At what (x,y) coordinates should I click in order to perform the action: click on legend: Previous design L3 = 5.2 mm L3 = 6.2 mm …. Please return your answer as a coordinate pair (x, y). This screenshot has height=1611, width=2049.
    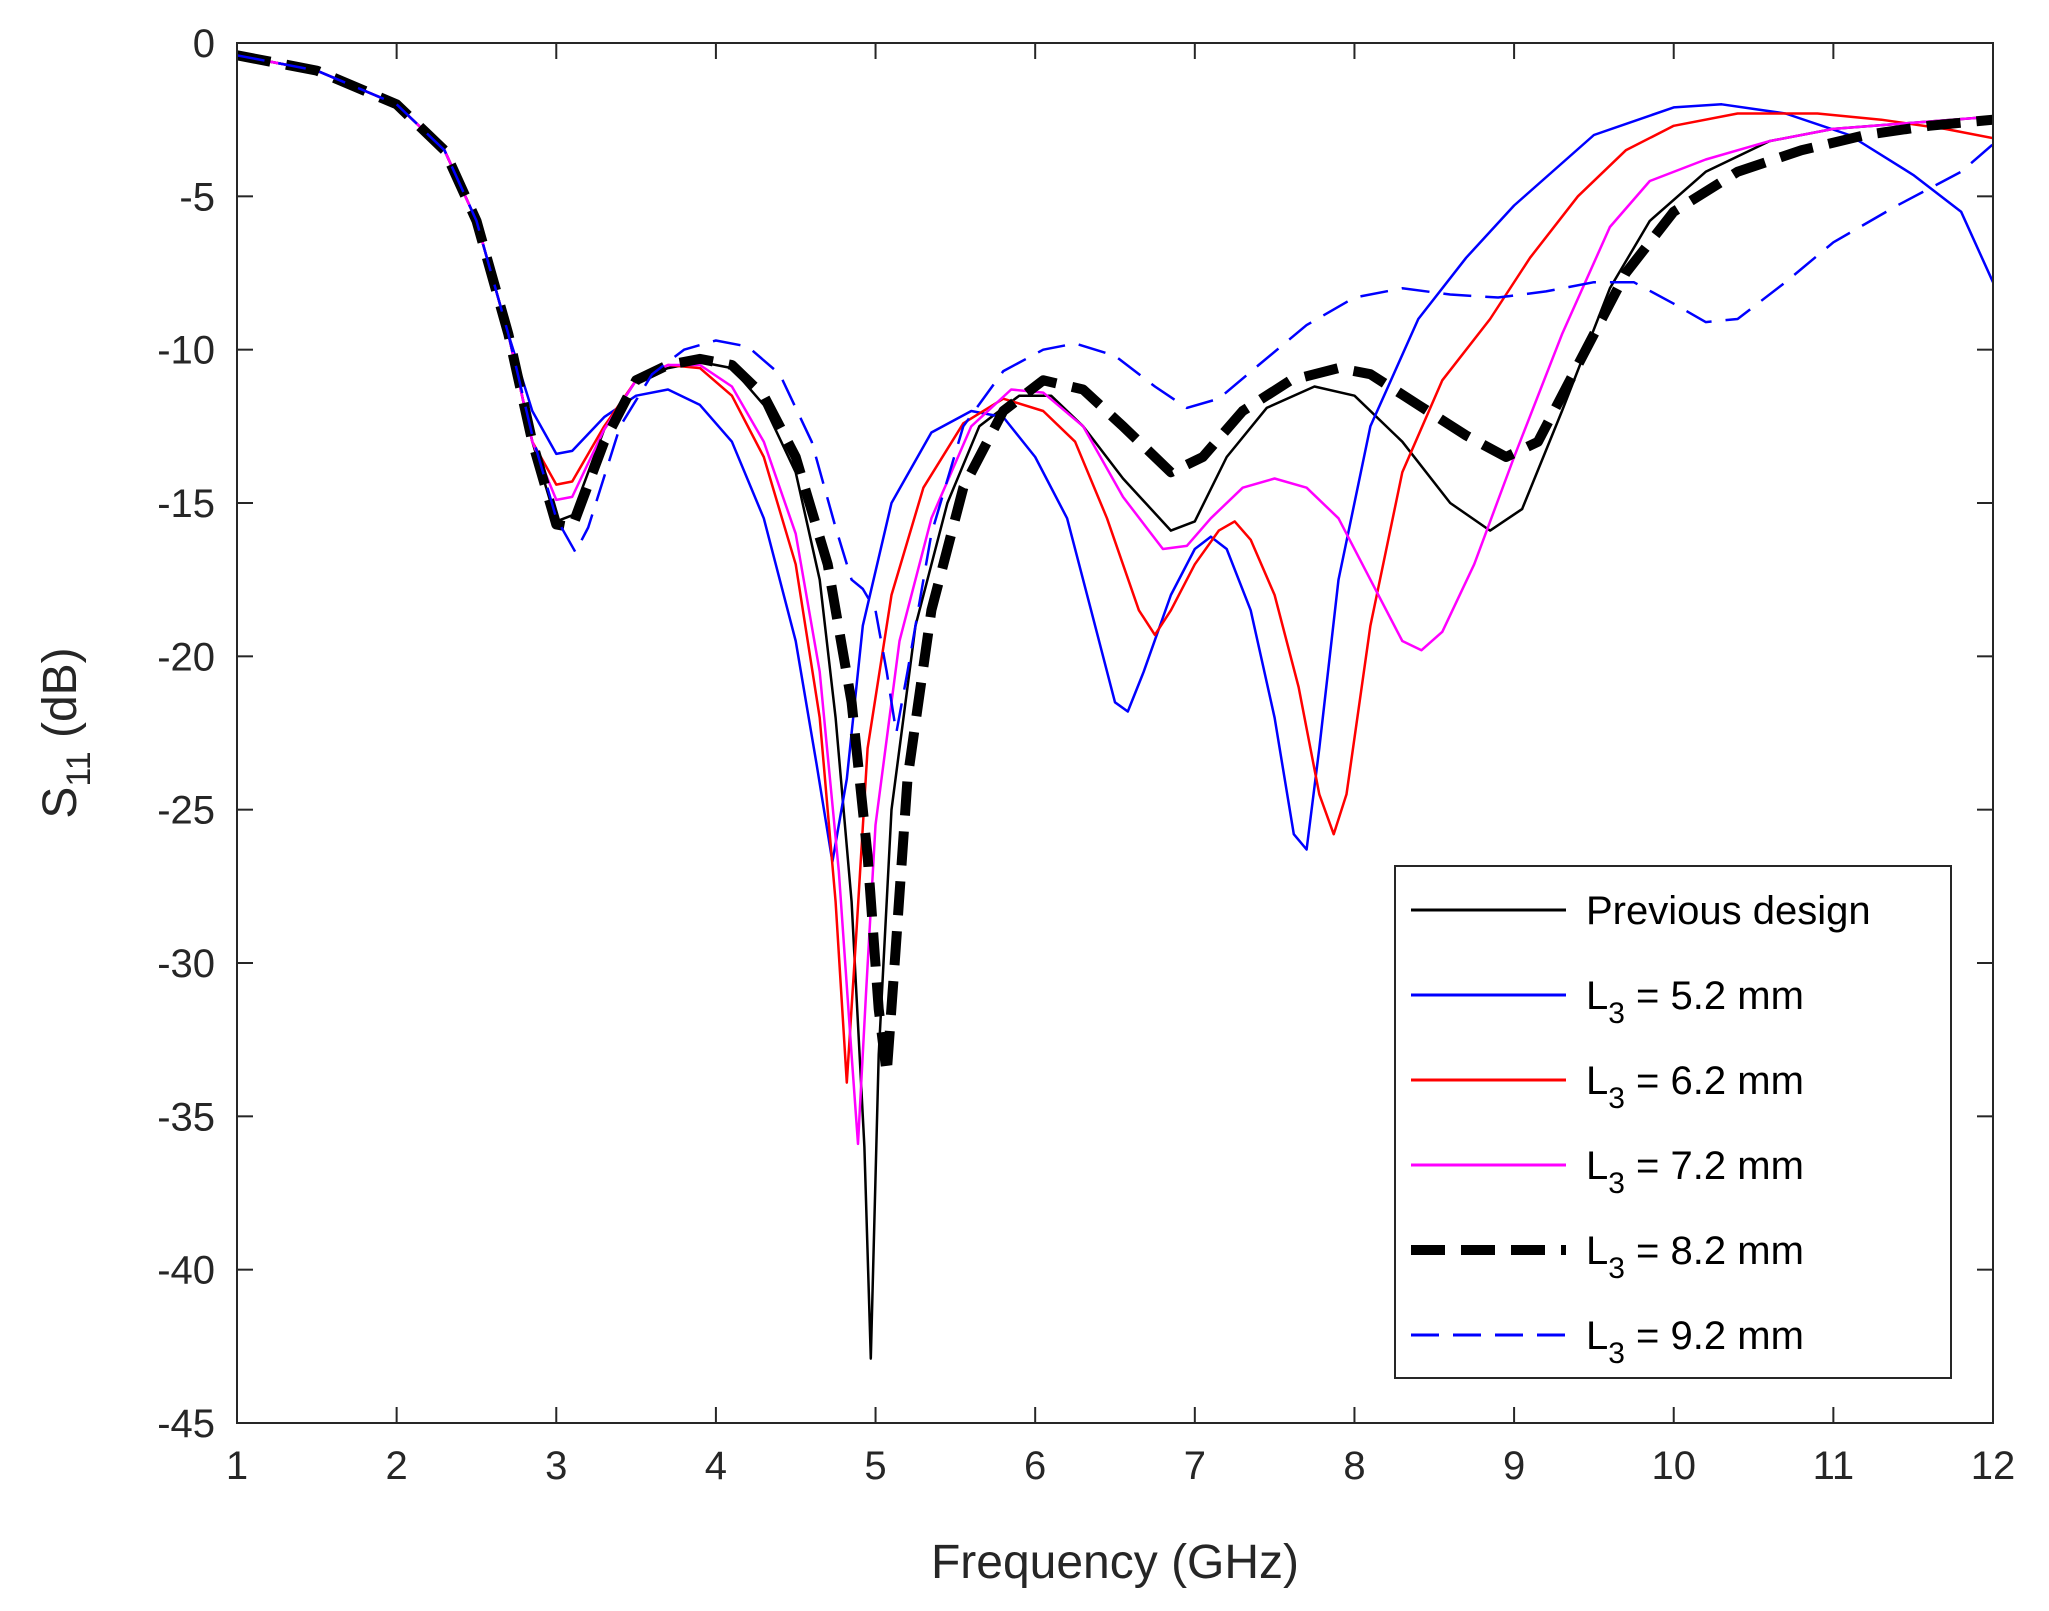
    Looking at the image, I should click on (1673, 1122).